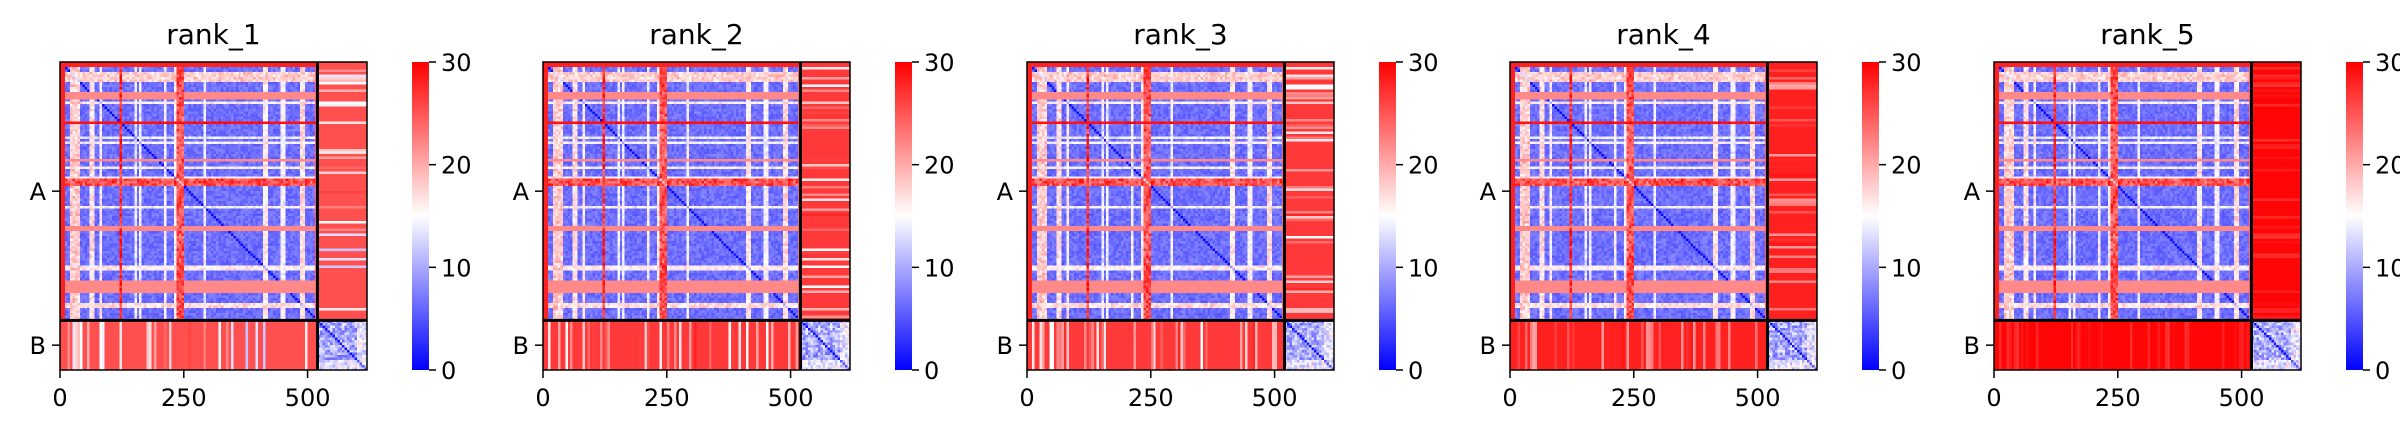 The image size is (2400, 438). Describe the element at coordinates (213, 34) in the screenshot. I see `panel-title: rank_1` at that location.